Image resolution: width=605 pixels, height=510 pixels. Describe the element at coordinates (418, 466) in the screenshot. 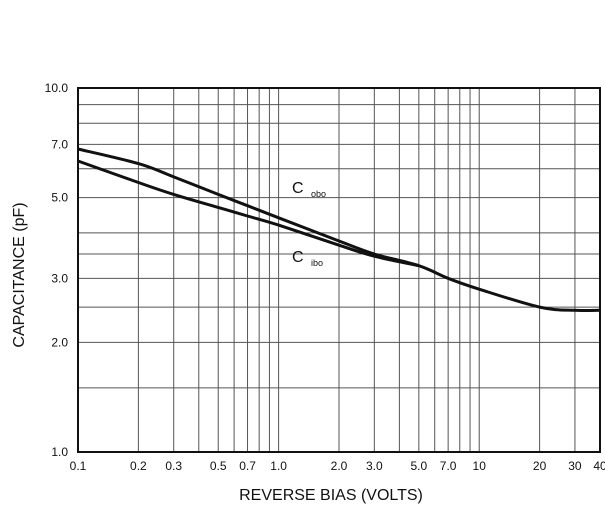

I see `x-tick-label: 5.0` at that location.